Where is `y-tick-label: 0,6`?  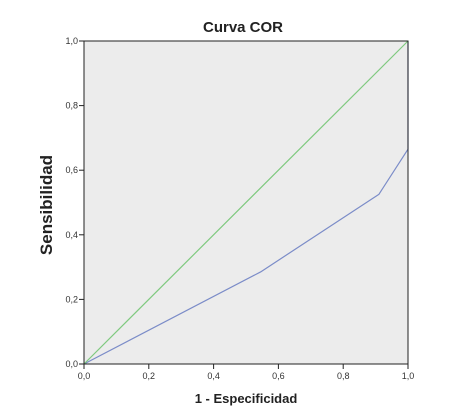
y-tick-label: 0,6 is located at coordinates (71, 170).